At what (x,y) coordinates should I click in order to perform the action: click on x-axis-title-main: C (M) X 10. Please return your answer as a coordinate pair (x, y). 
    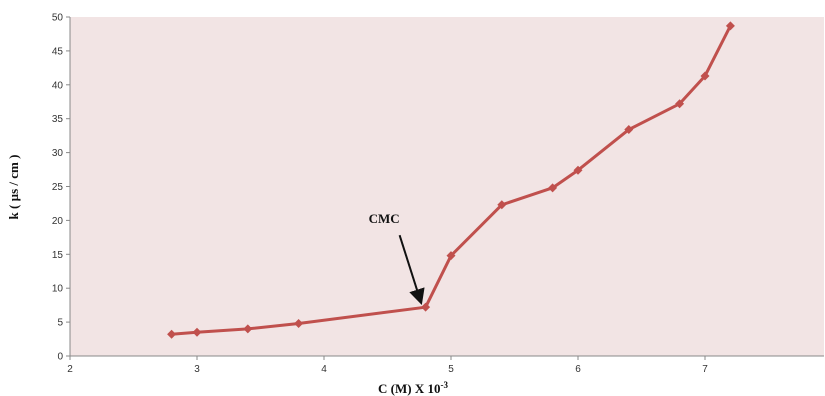
    Looking at the image, I should click on (409, 388).